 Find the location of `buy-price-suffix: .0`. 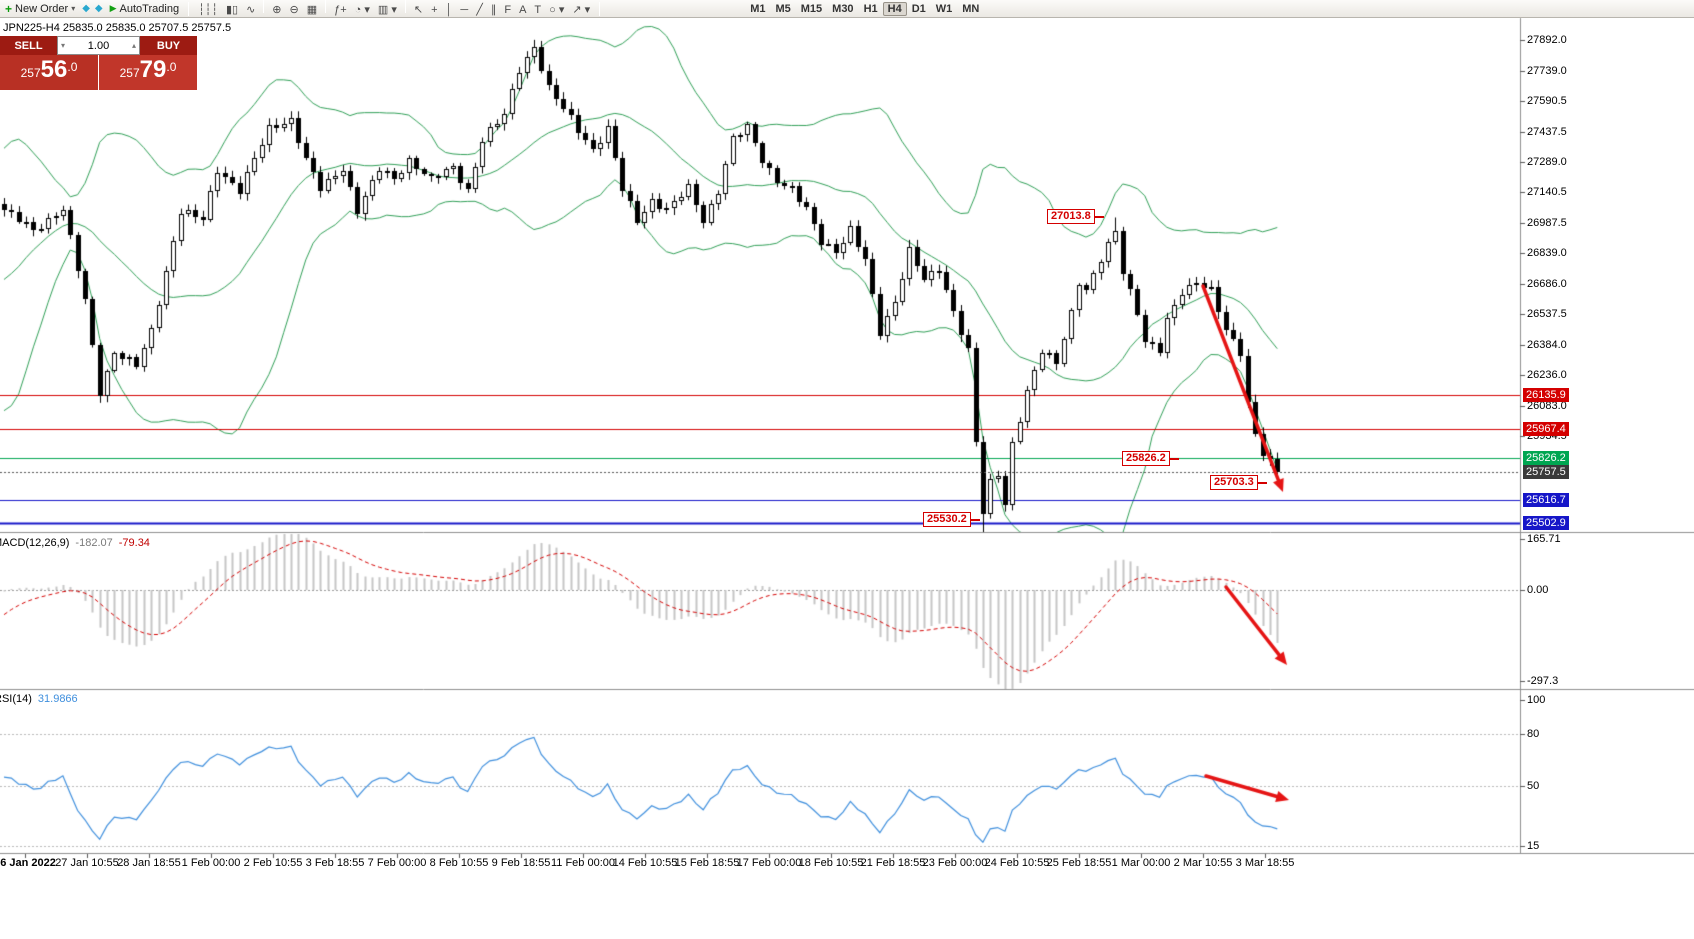

buy-price-suffix: .0 is located at coordinates (171, 67).